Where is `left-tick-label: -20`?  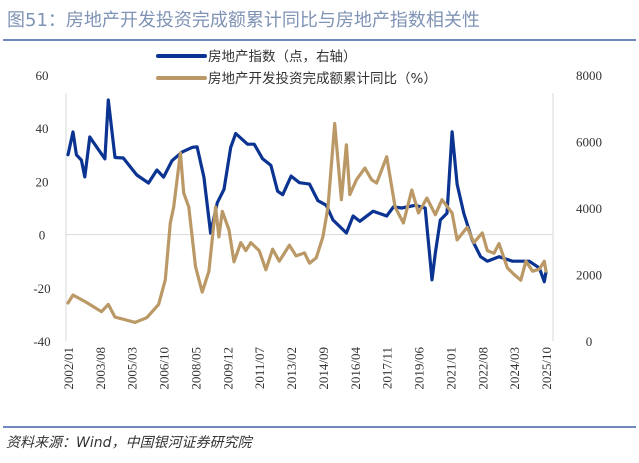
left-tick-label: -20 is located at coordinates (41, 288).